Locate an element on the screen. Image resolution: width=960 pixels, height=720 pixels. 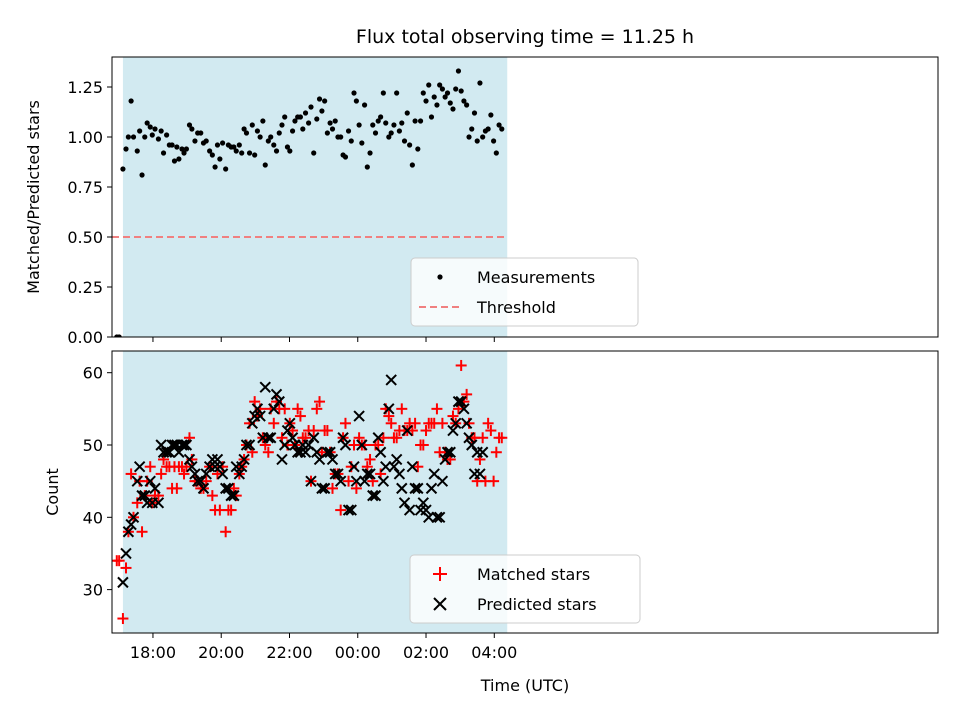
y-tick-label: 40 is located at coordinates (93, 517).